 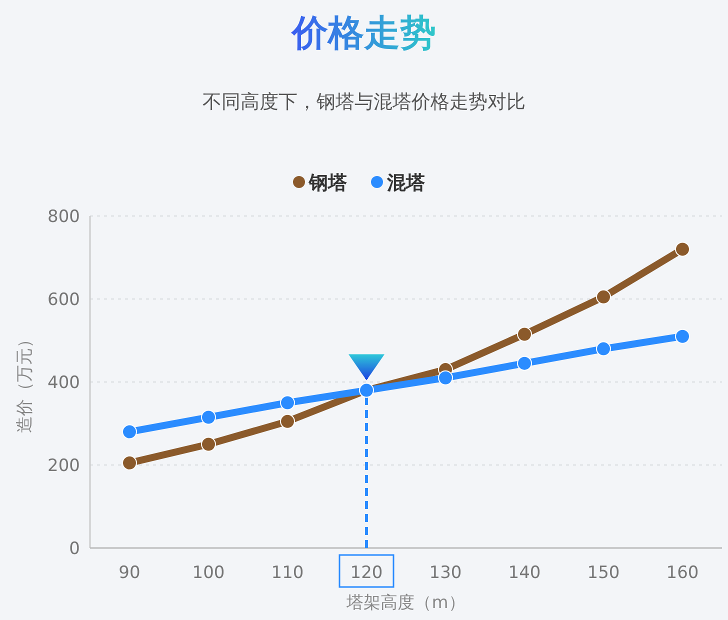 I want to click on x-tick-label: 100, so click(x=208, y=573).